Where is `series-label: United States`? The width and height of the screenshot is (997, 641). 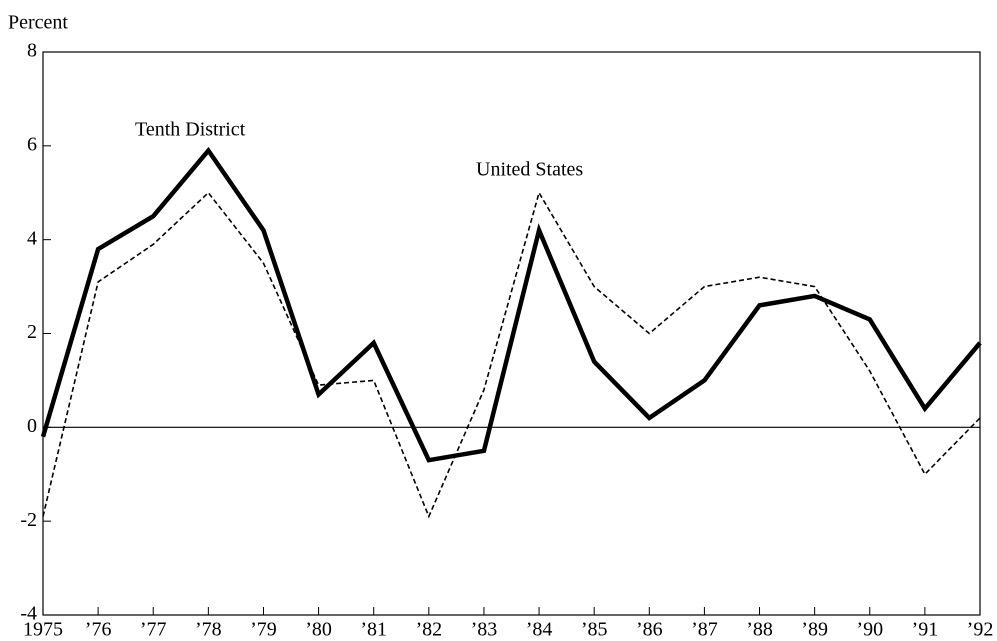 series-label: United States is located at coordinates (529, 170).